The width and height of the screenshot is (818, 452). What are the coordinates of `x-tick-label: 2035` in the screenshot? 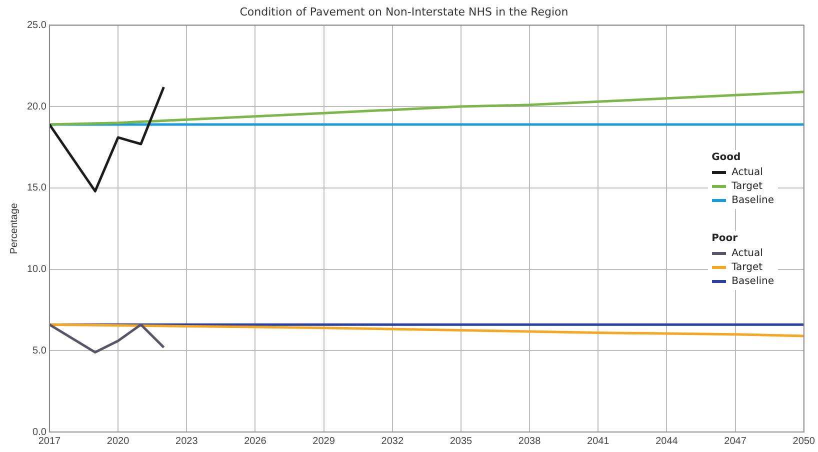 It's located at (461, 441).